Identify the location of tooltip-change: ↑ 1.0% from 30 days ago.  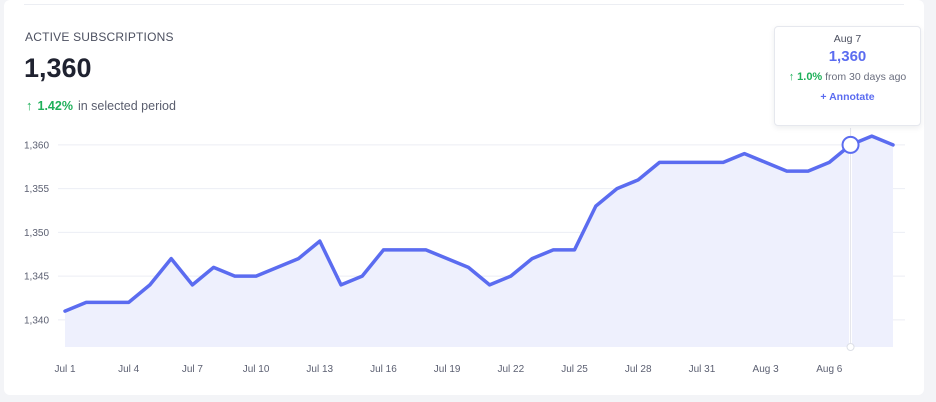
(847, 77).